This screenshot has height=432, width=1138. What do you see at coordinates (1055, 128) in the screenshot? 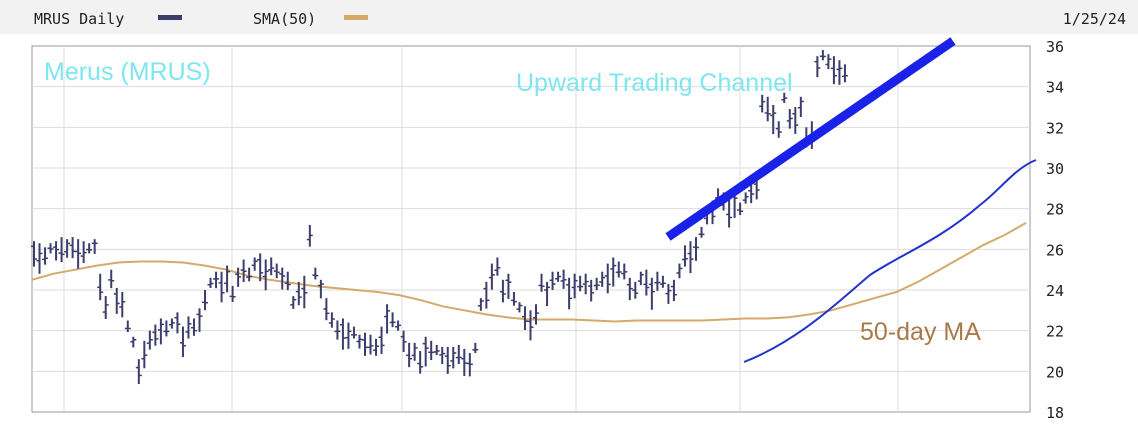
I see `y-tick-label: 32` at bounding box center [1055, 128].